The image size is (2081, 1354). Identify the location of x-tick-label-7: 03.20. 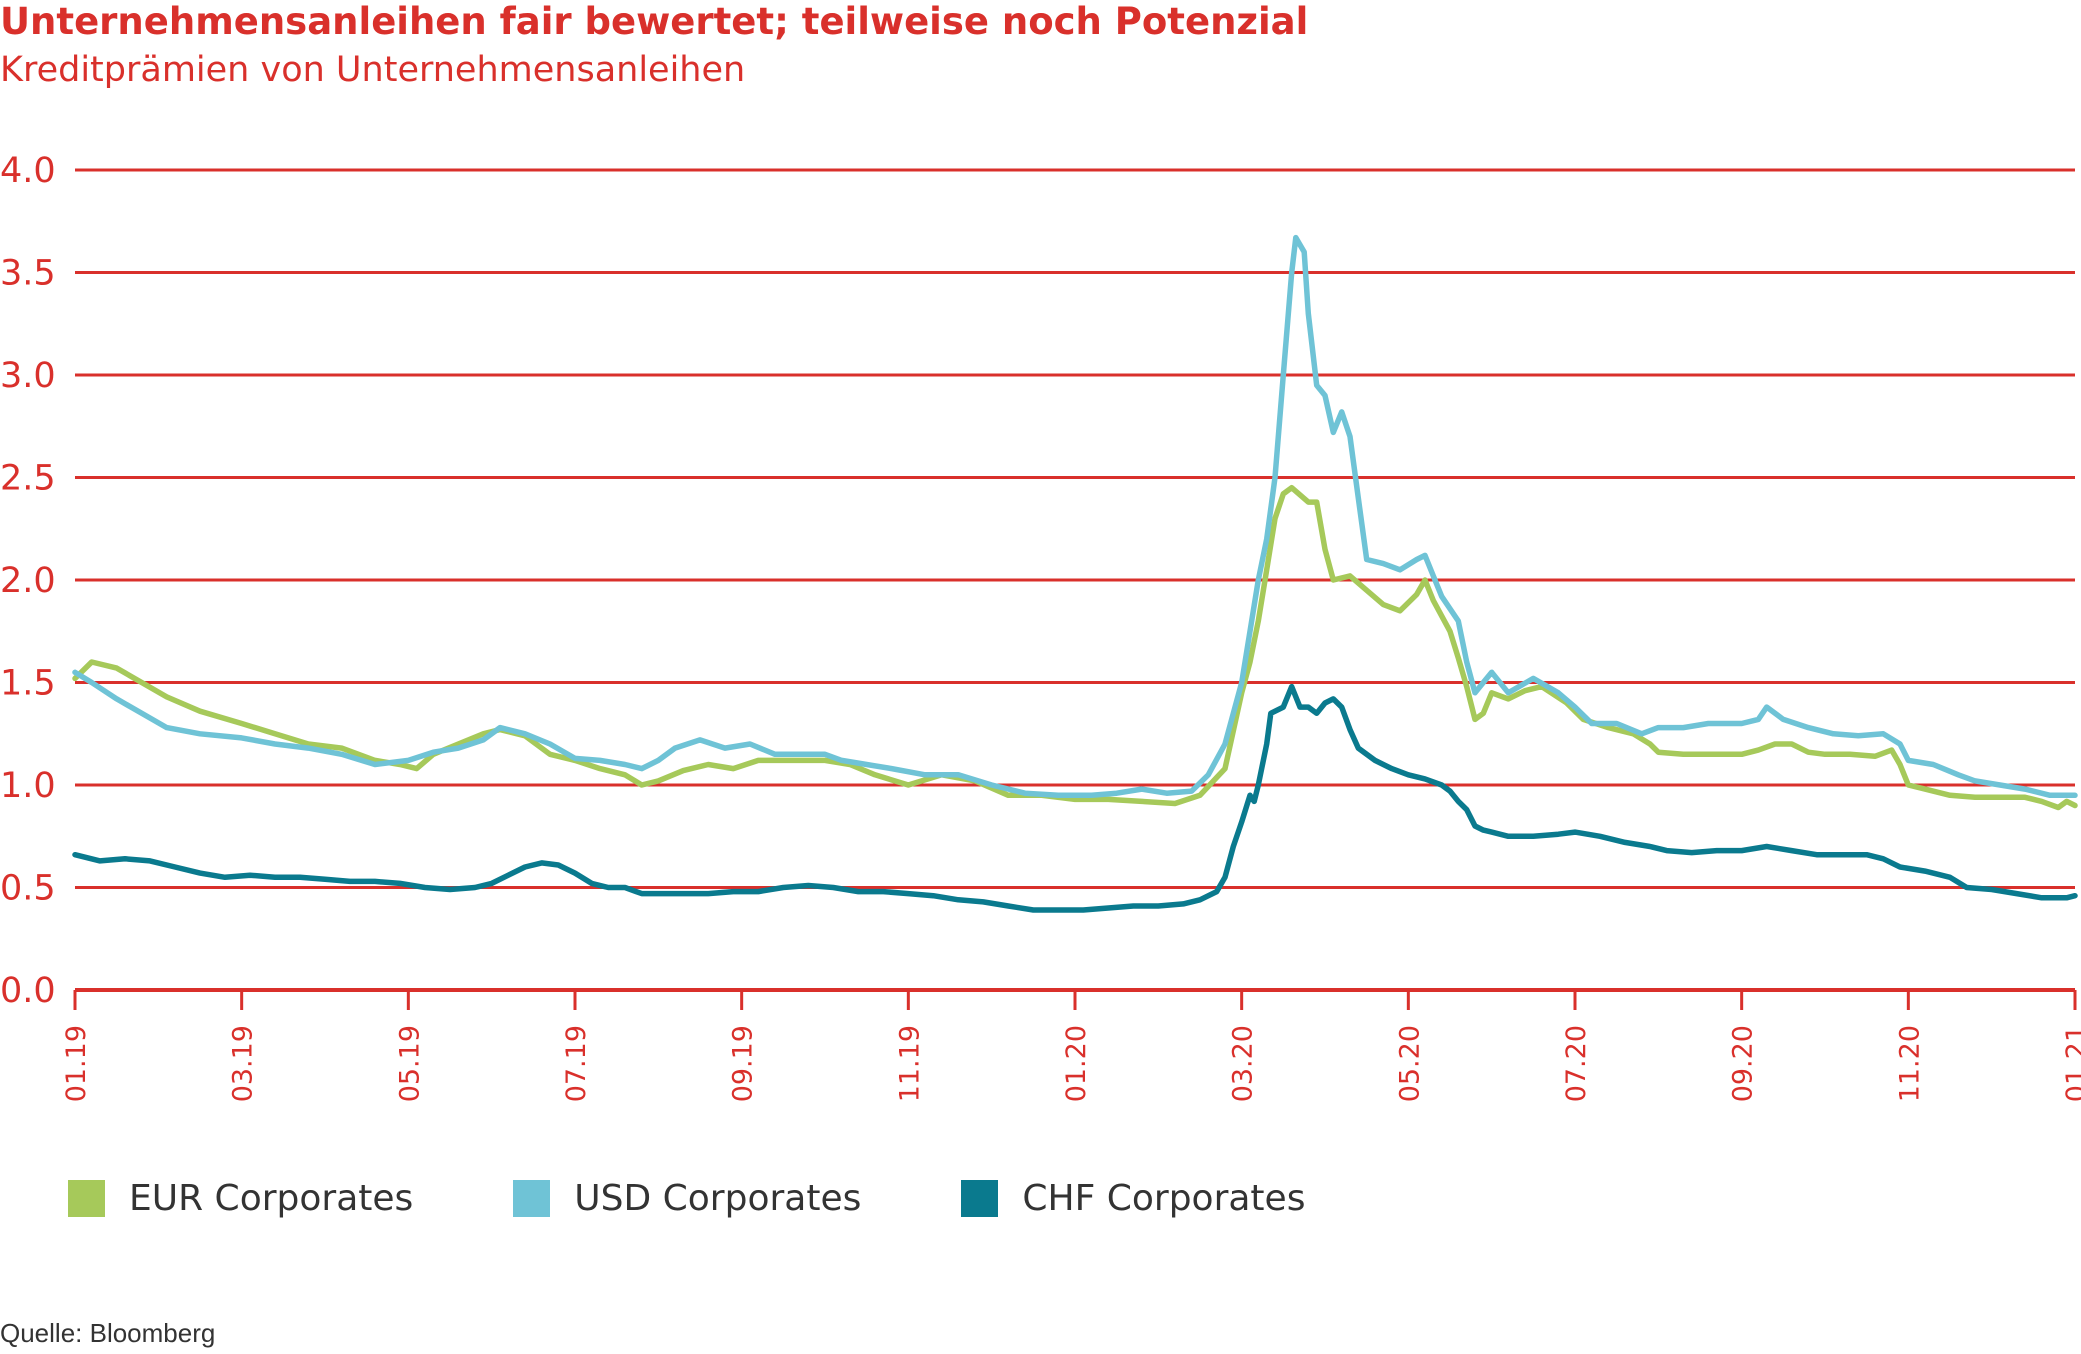
(1243, 1063).